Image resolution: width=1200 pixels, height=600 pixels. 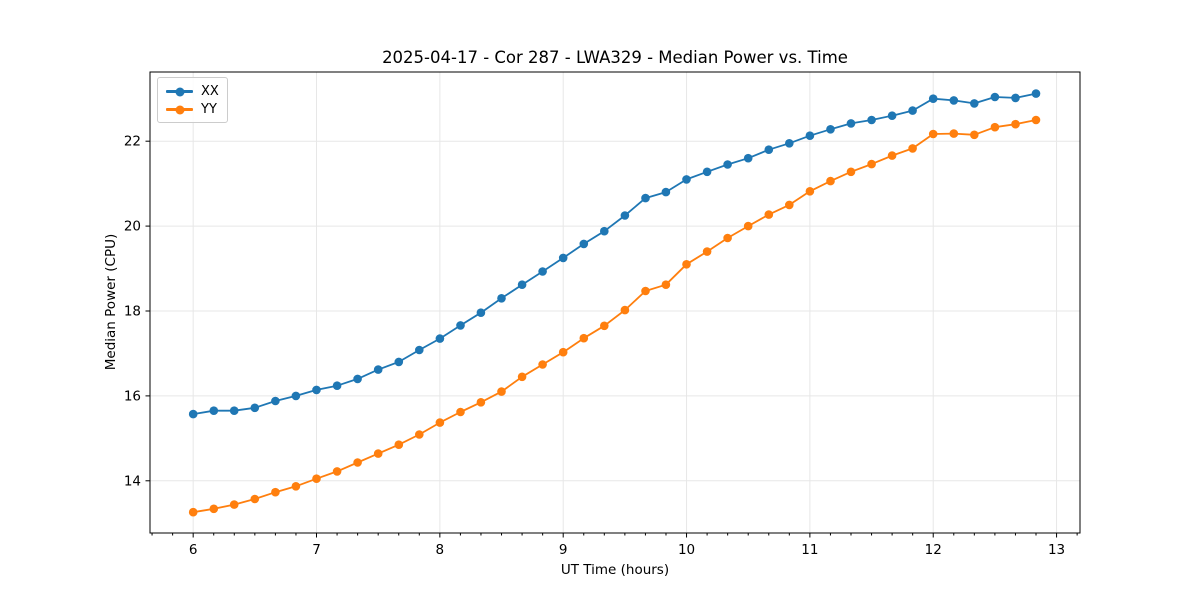 I want to click on y-tick-label: 14, so click(x=132, y=481).